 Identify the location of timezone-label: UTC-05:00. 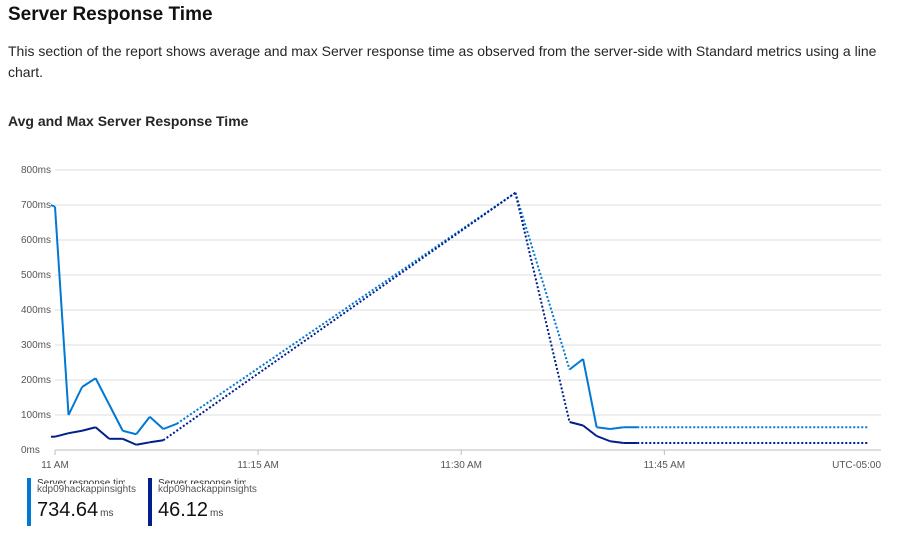
(856, 465).